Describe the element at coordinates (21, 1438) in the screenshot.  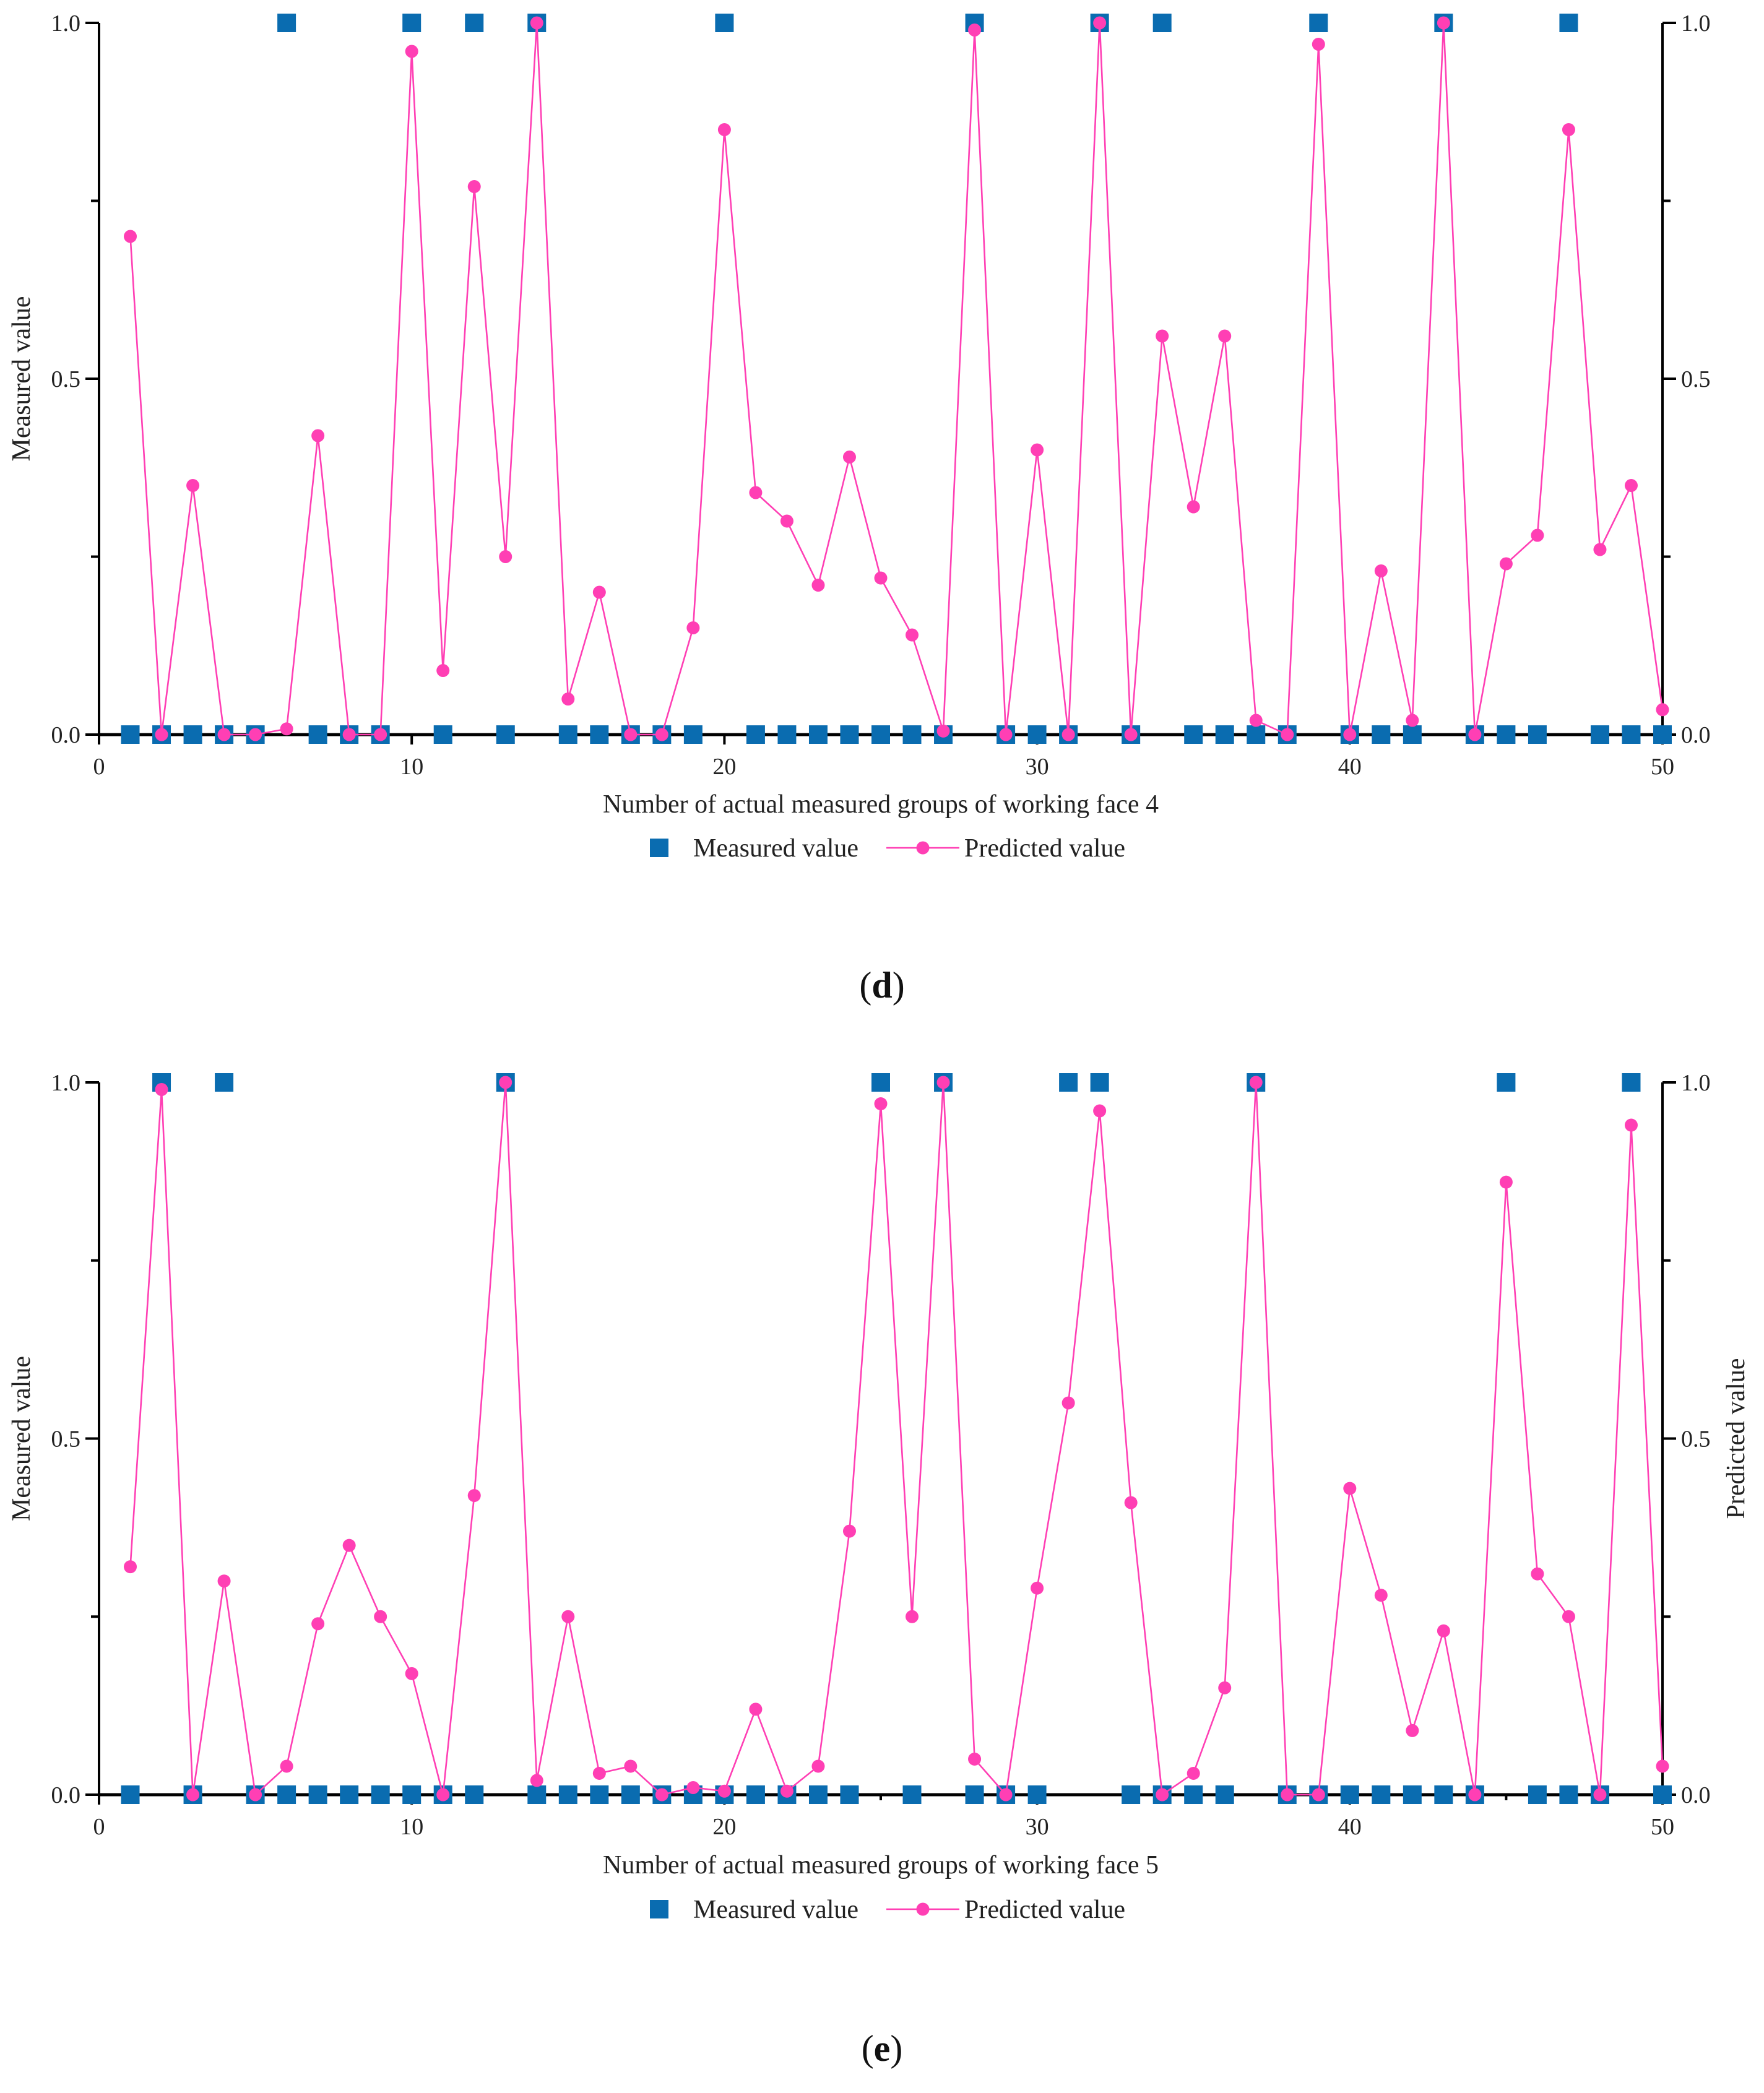
I see `y-axis-title-left: Measured value` at that location.